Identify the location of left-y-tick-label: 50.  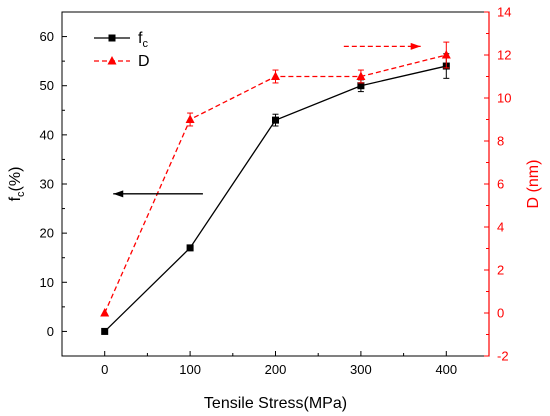
(47, 85).